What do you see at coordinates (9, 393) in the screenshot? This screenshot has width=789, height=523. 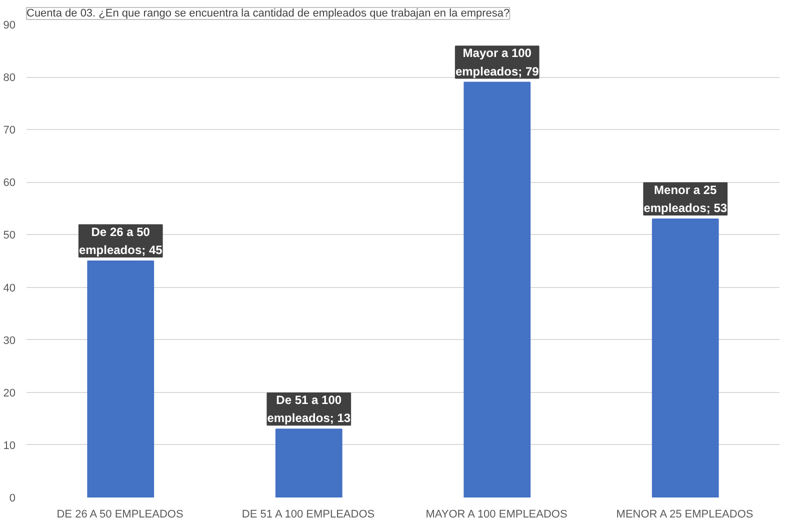 I see `y-tick-label: 20` at bounding box center [9, 393].